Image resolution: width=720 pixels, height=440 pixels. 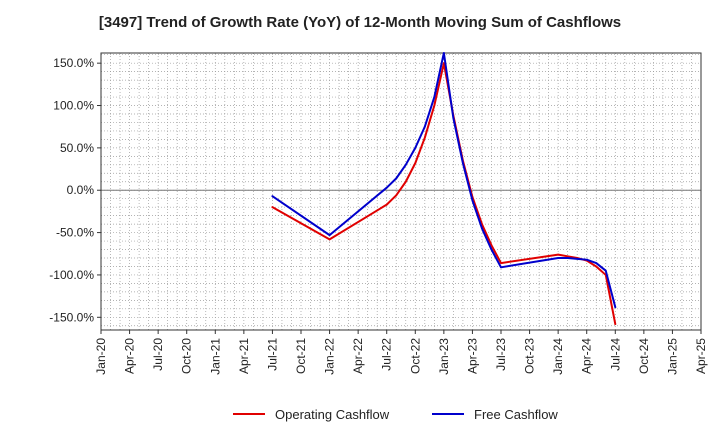 What do you see at coordinates (332, 414) in the screenshot?
I see `legend-label: Operating Cashflow` at bounding box center [332, 414].